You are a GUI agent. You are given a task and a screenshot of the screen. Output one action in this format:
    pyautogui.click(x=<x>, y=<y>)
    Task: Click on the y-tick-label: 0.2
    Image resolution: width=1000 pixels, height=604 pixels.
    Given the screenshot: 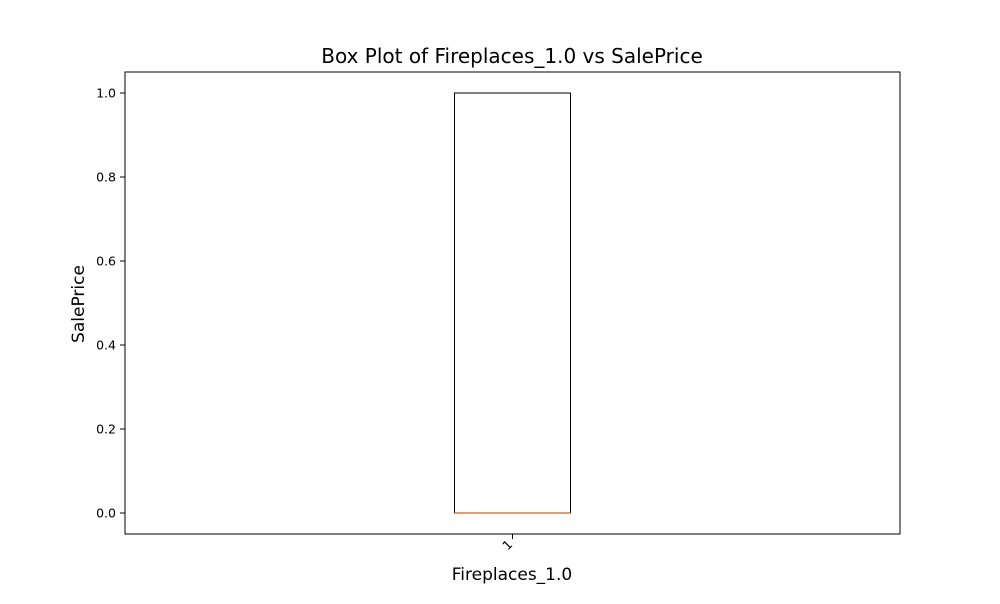 What is the action you would take?
    pyautogui.click(x=106, y=429)
    